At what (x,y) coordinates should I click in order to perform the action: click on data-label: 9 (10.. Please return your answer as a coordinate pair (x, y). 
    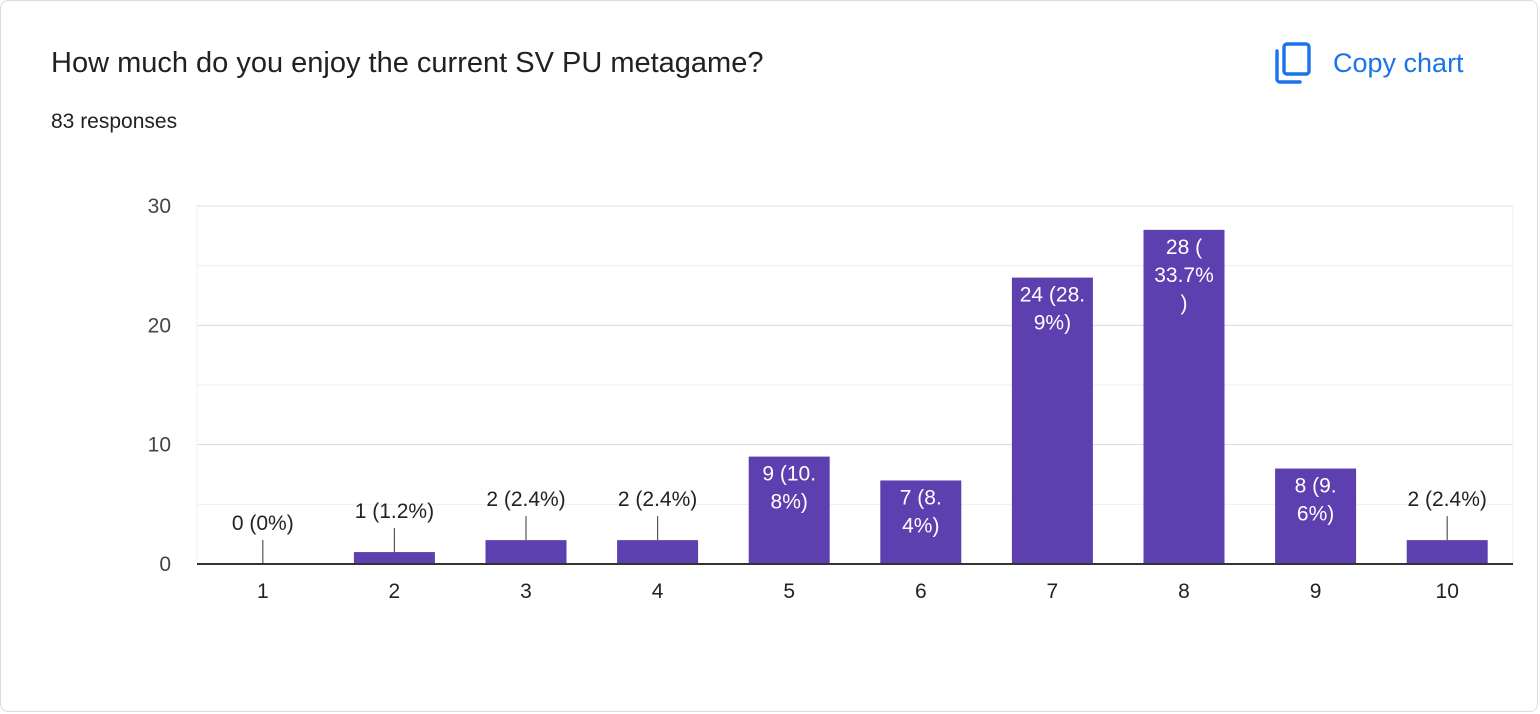
    Looking at the image, I should click on (789, 474).